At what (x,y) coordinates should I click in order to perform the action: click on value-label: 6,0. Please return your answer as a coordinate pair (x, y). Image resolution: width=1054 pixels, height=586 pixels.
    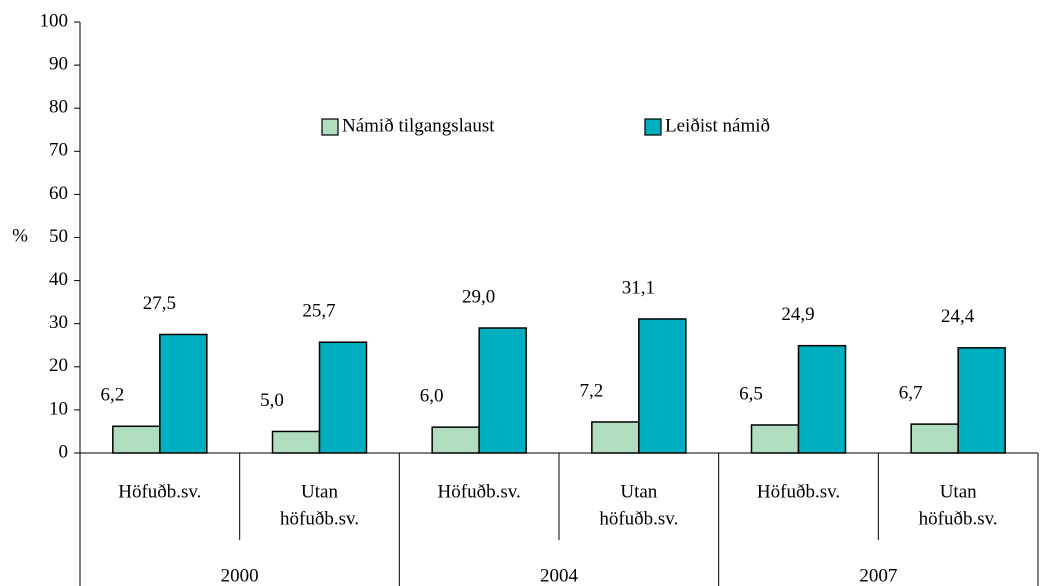
    Looking at the image, I should click on (432, 395).